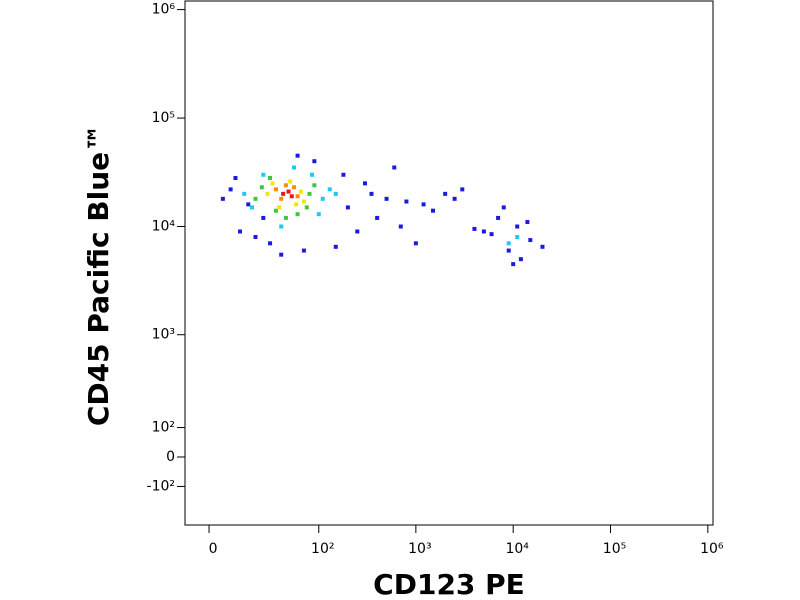 The width and height of the screenshot is (800, 600). I want to click on x-axis-title: CD123 PE, so click(449, 584).